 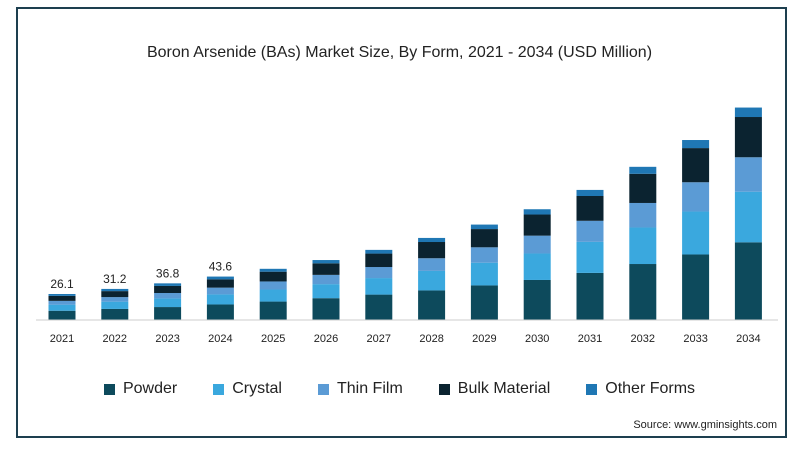 What do you see at coordinates (432, 280) in the screenshot?
I see `bar-crystal-2028` at bounding box center [432, 280].